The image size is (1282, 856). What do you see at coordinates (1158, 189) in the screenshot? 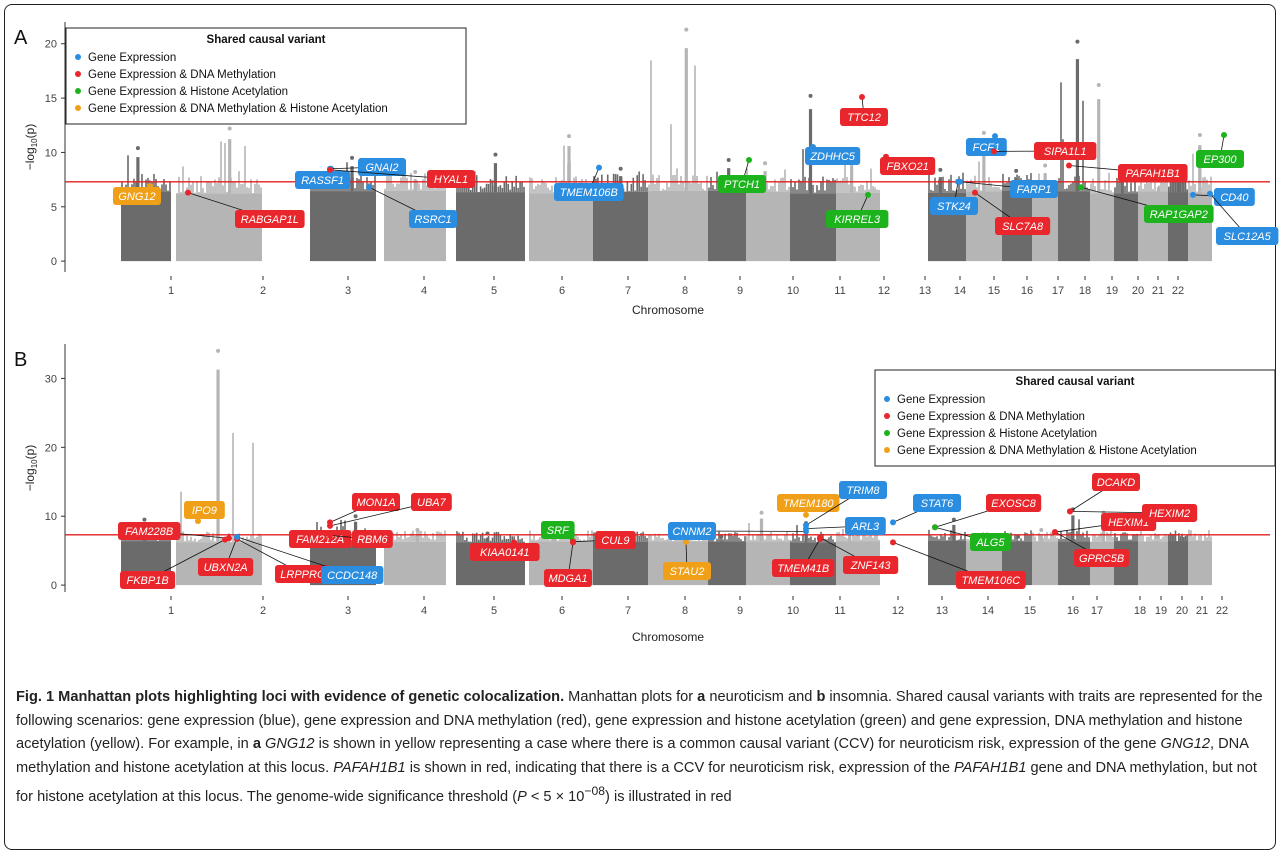
I see `chr-peak` at bounding box center [1158, 189].